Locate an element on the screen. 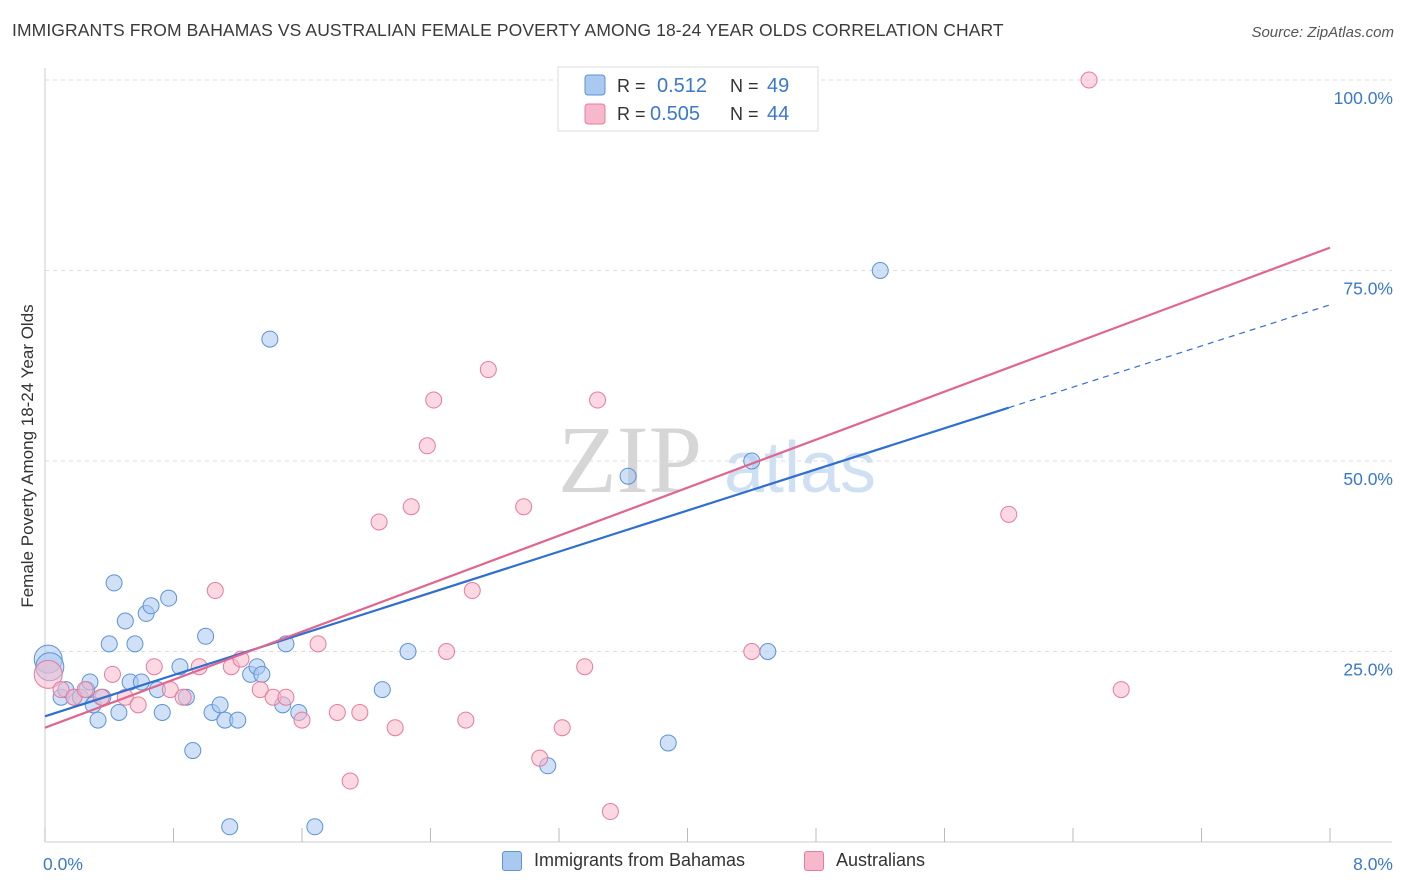 The height and width of the screenshot is (892, 1406). legend-blue-r-label: R = is located at coordinates (631, 86).